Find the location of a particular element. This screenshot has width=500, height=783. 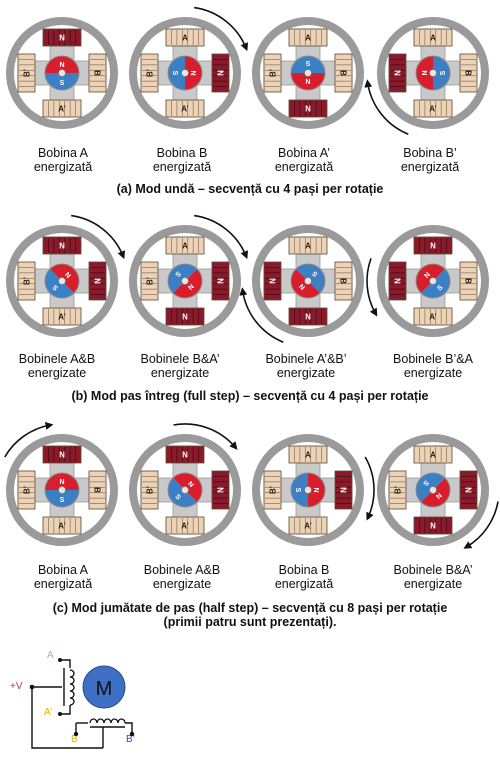

step-label: Bobinele A&B energizate is located at coordinates (57, 366).